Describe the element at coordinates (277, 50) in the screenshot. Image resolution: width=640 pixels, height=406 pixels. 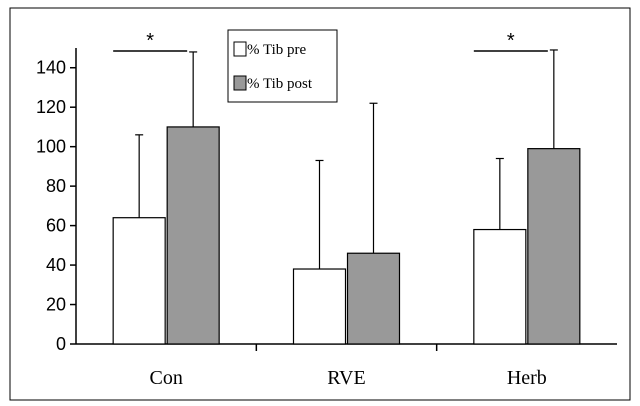
I see `legend-label: % Tib pre` at that location.